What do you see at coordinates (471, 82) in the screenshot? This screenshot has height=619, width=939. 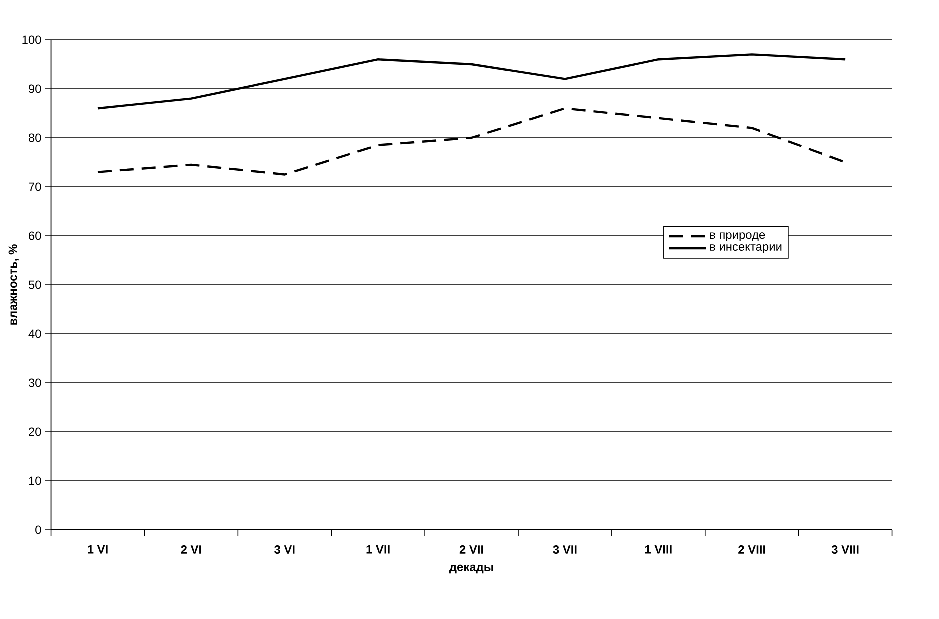 I see `line-series` at bounding box center [471, 82].